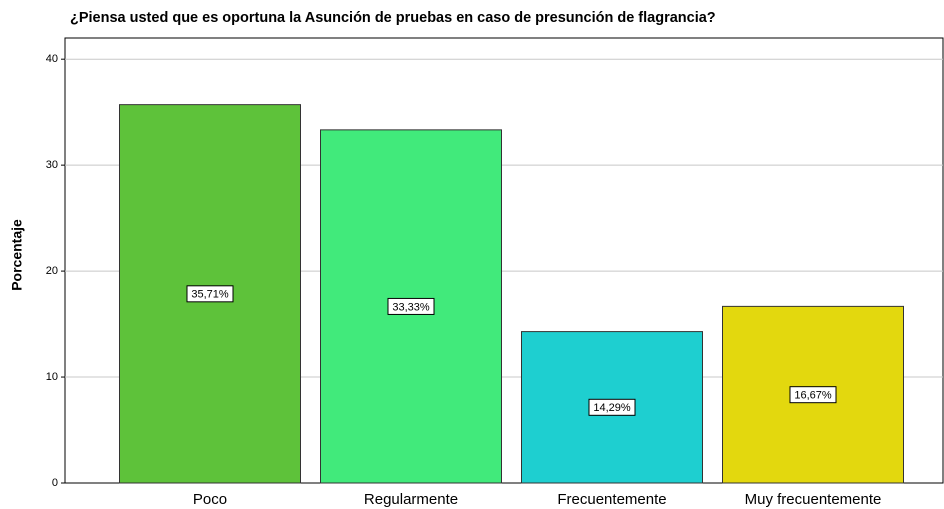 This screenshot has height=509, width=944. What do you see at coordinates (611, 499) in the screenshot?
I see `x-tick-label: Frecuentemente` at bounding box center [611, 499].